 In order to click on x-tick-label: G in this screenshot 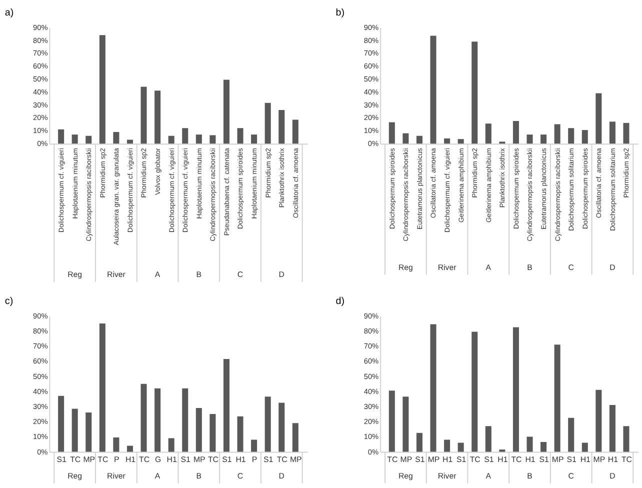, I will do `click(158, 459)`.